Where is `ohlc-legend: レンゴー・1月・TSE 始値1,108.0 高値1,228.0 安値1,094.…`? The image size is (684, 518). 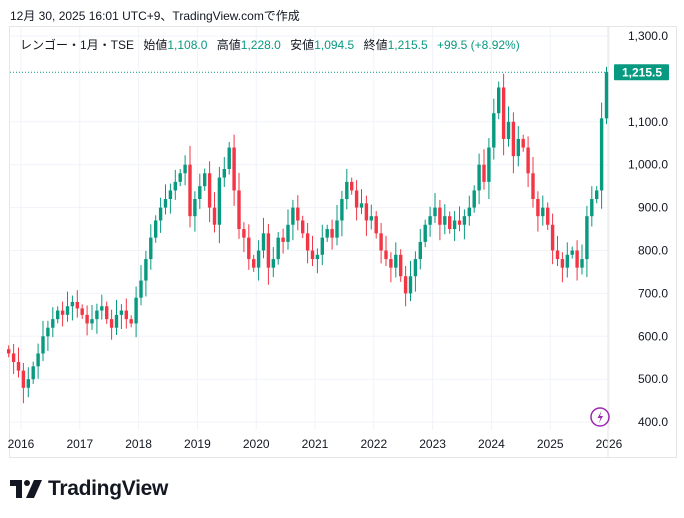 ohlc-legend: レンゴー・1月・TSE 始値1,108.0 高値1,228.0 安値1,094.… is located at coordinates (270, 44).